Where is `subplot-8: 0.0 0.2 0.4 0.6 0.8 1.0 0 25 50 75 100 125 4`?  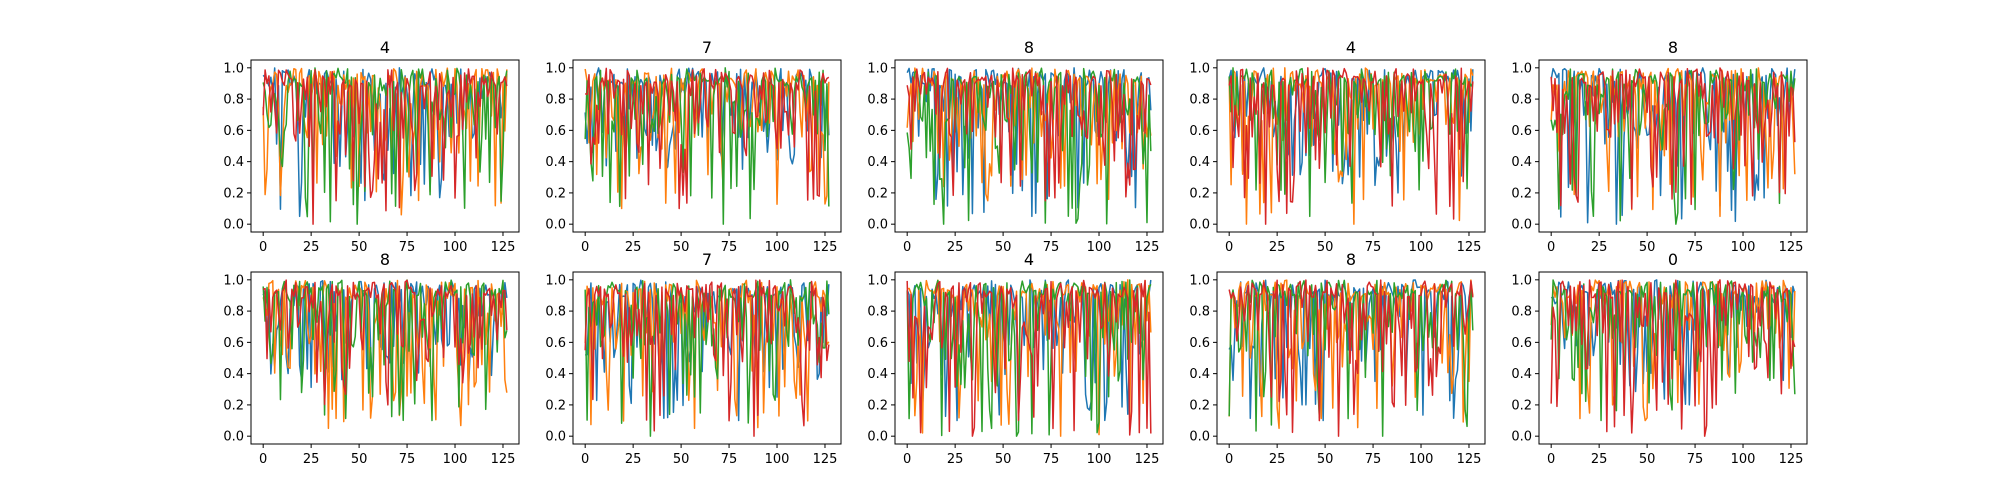
subplot-8: 0.0 0.2 0.4 0.6 0.8 1.0 0 25 50 75 100 125 4 is located at coordinates (1015, 358).